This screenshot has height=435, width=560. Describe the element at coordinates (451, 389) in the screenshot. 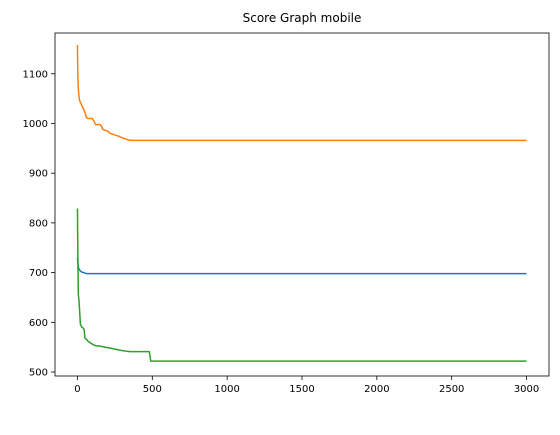

I see `x-tick-label: 2500` at that location.